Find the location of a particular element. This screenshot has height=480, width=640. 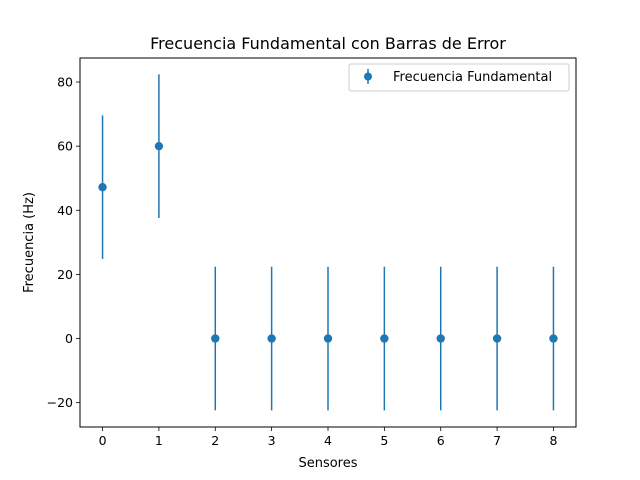

legend: Frecuencia Fundamental is located at coordinates (459, 77).